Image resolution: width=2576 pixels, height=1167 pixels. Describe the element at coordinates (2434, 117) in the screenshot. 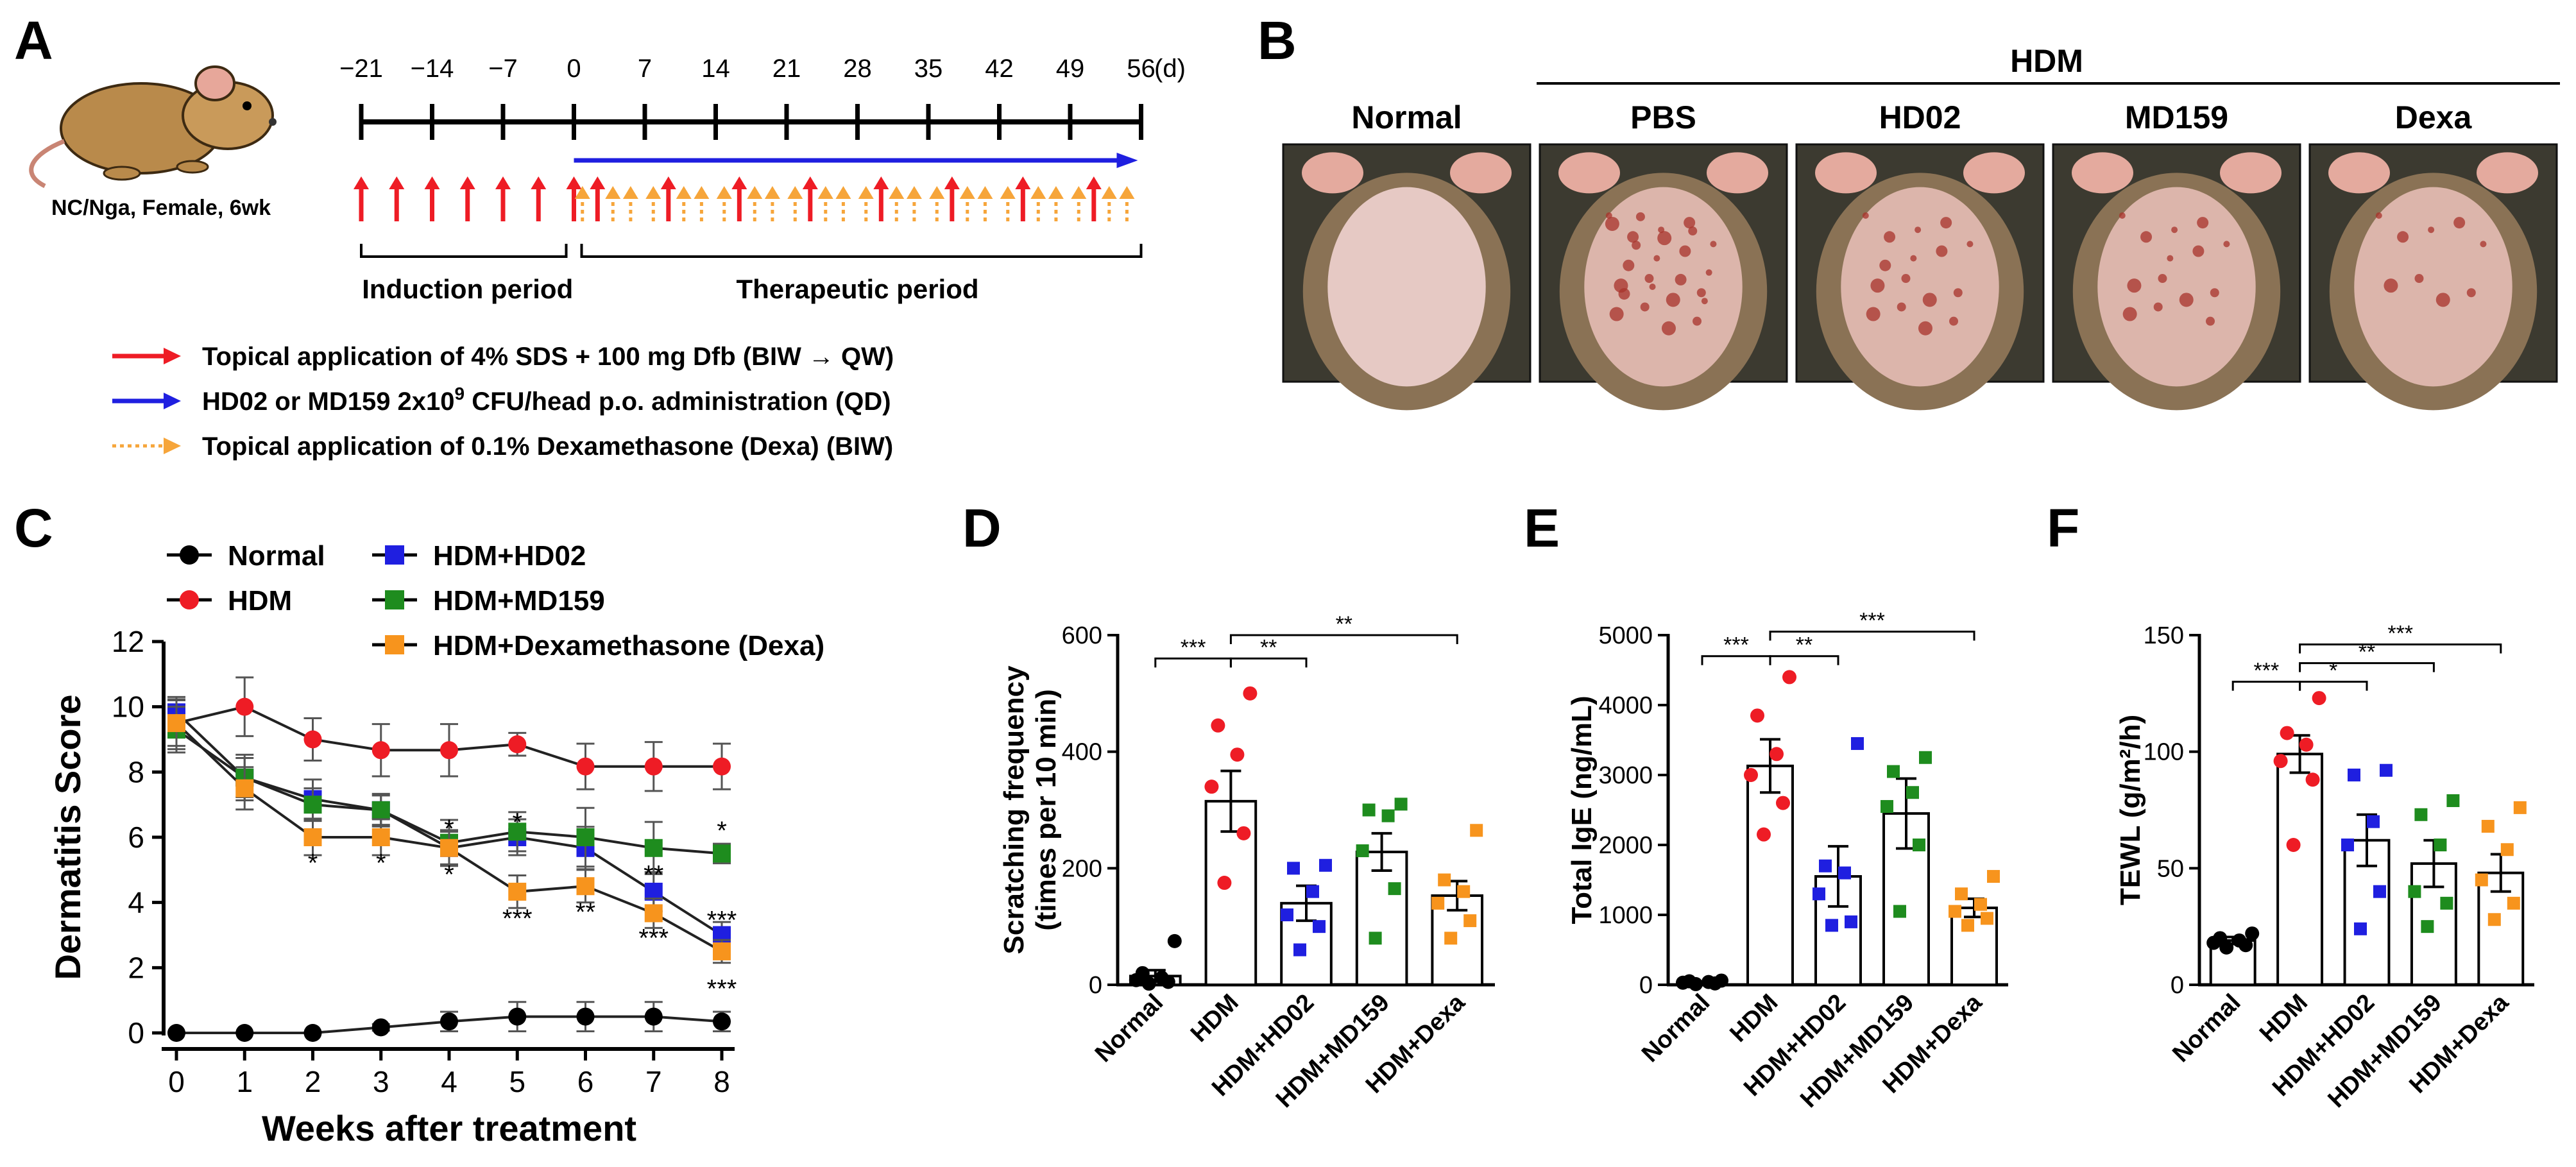

I see `photo-label: Dexa` at that location.